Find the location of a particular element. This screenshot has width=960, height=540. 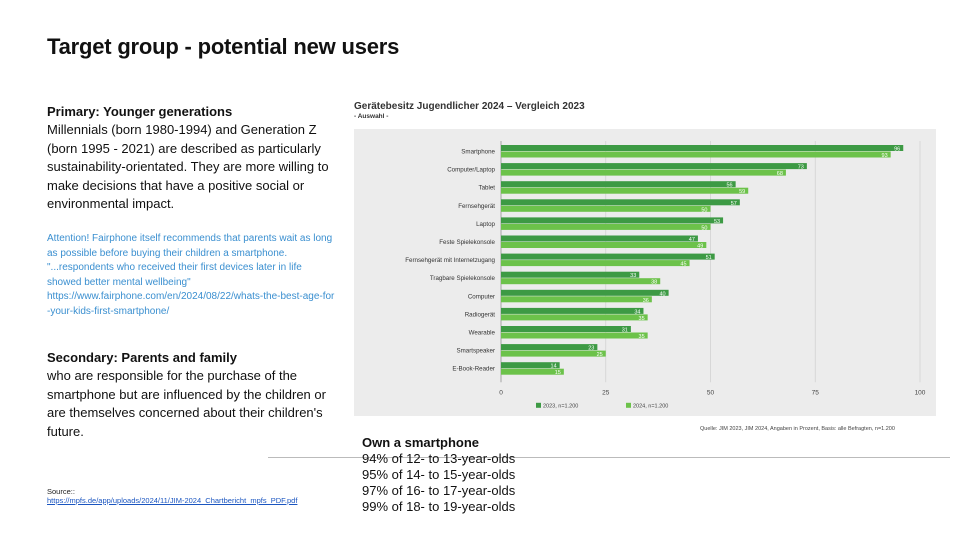

slide-title: Target group - potential new users is located at coordinates (223, 46).